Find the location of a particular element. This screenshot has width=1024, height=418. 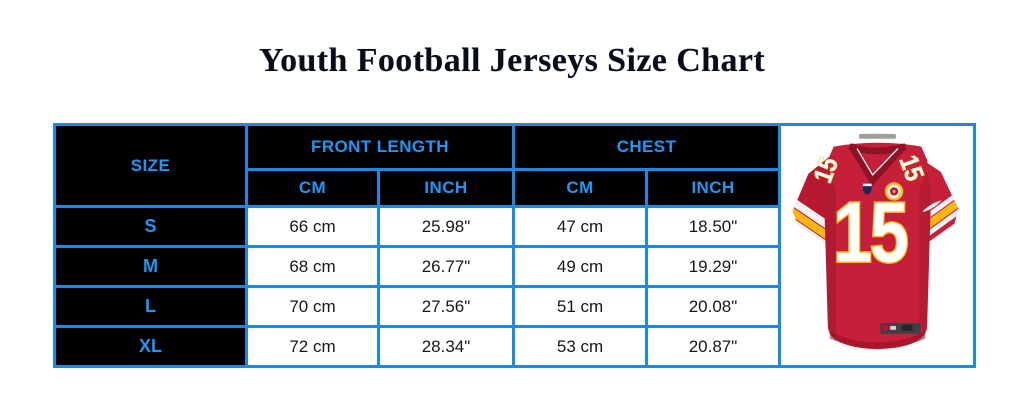

jock-tag is located at coordinates (899, 328).